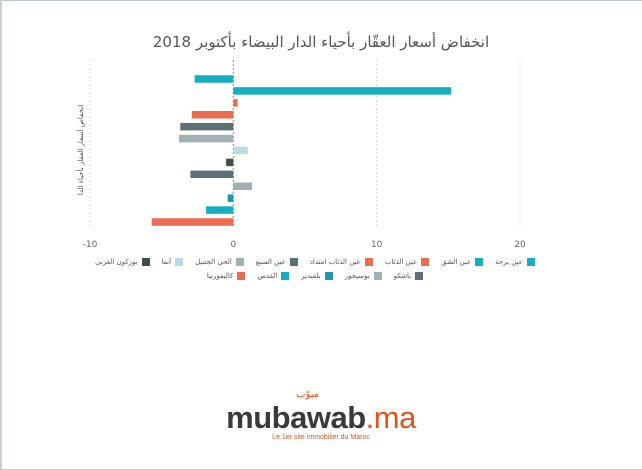  What do you see at coordinates (391, 417) in the screenshot?
I see `logo-suffix: .ma` at bounding box center [391, 417].